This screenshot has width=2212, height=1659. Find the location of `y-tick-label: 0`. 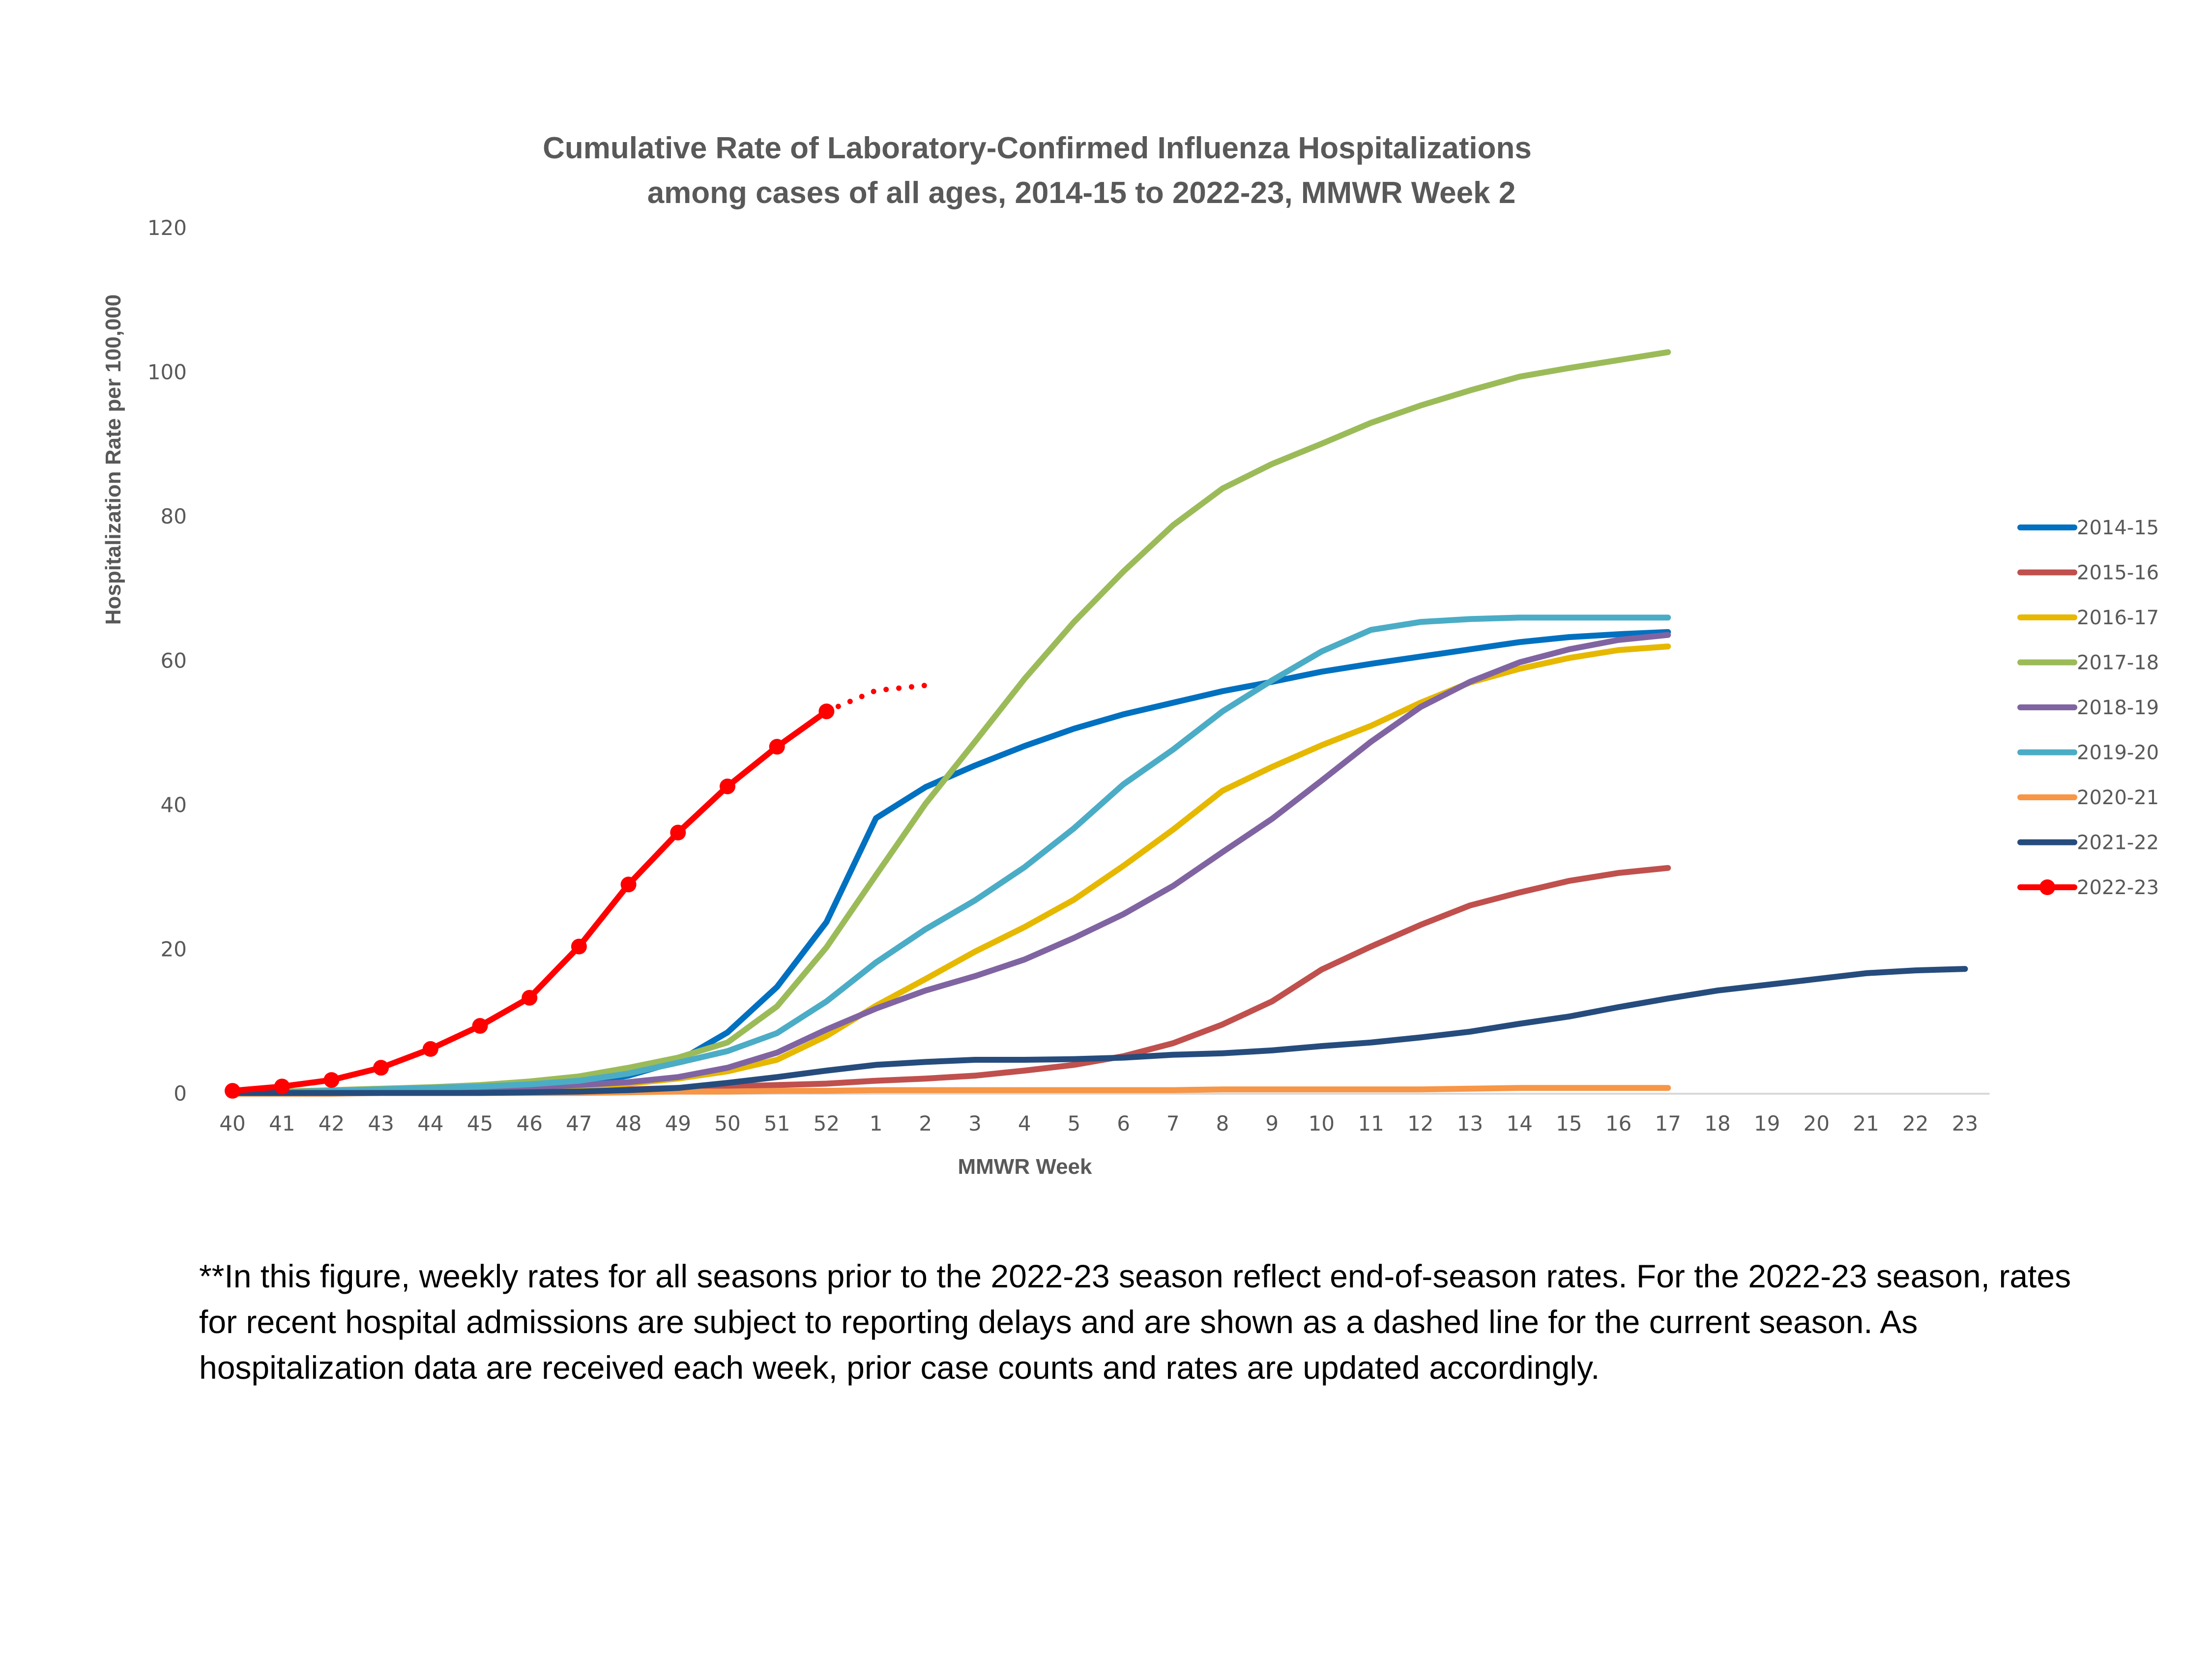

y-tick-label: 0 is located at coordinates (181, 1094).